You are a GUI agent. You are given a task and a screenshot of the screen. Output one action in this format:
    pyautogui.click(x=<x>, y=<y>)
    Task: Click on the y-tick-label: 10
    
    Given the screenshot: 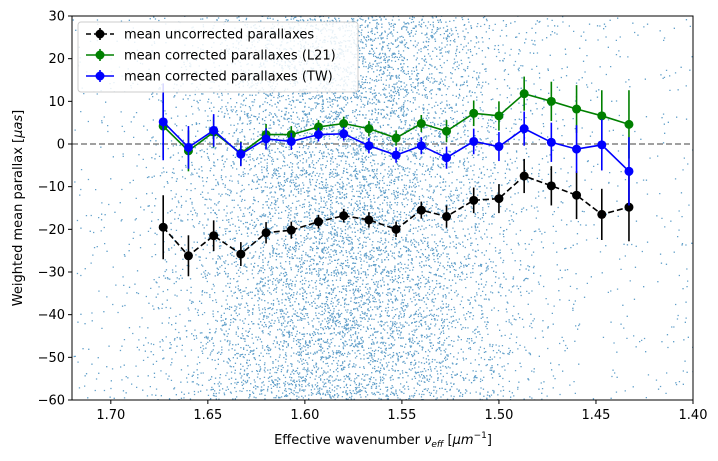 What is the action you would take?
    pyautogui.click(x=56, y=102)
    